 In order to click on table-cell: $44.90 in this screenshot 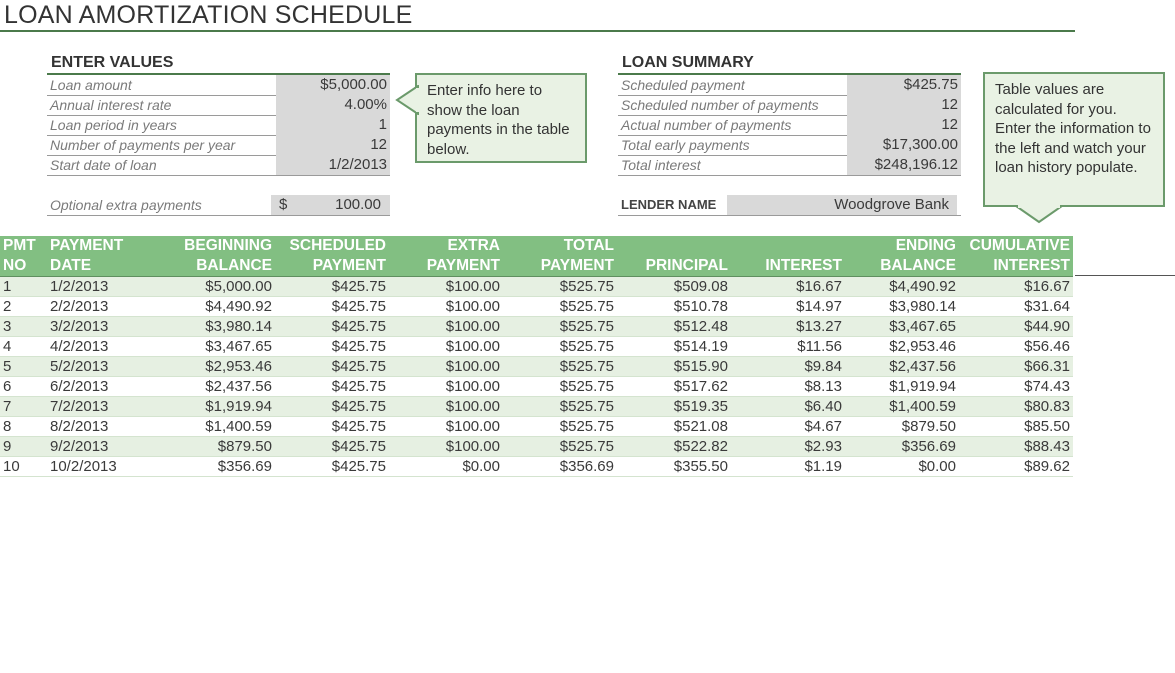, I will do `click(1016, 326)`.